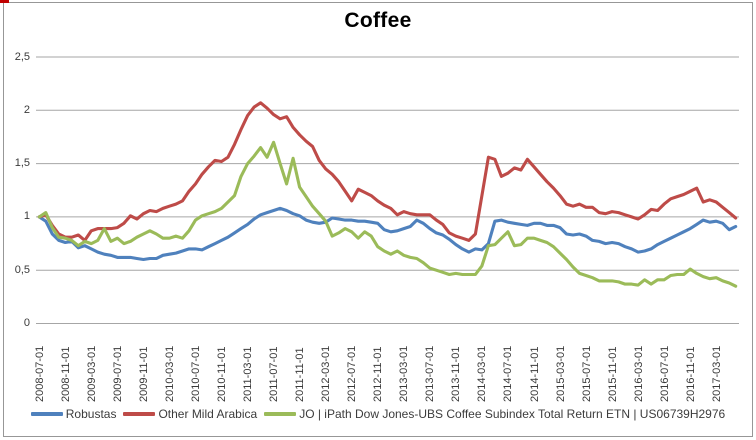 The image size is (756, 440). I want to click on x-axis-tick-label: 2014-07-01, so click(508, 373).